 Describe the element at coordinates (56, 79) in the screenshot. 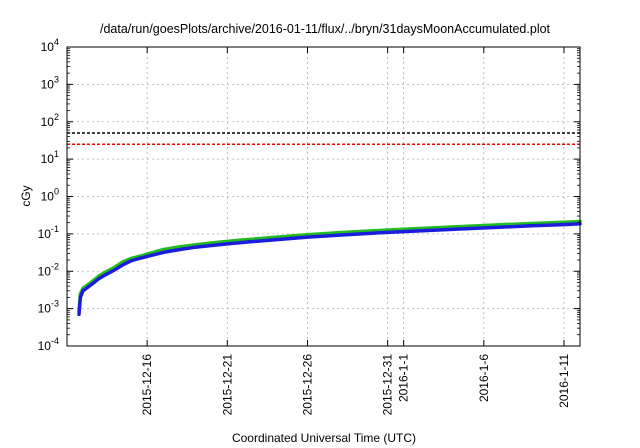

I see `y-tick-exponent: 3` at that location.